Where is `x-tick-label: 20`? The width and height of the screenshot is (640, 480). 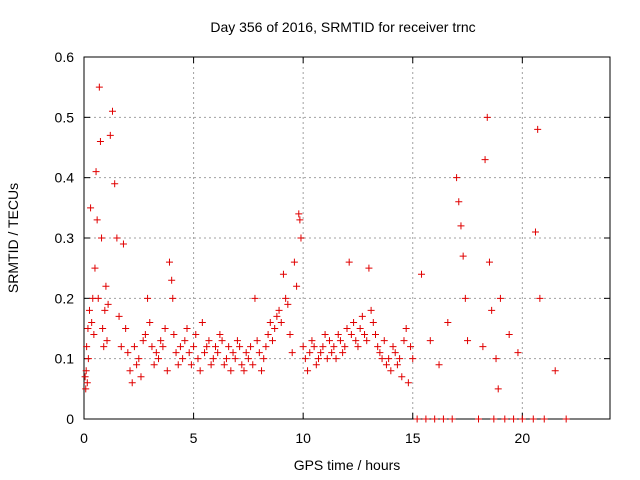
x-tick-label: 20 is located at coordinates (523, 438).